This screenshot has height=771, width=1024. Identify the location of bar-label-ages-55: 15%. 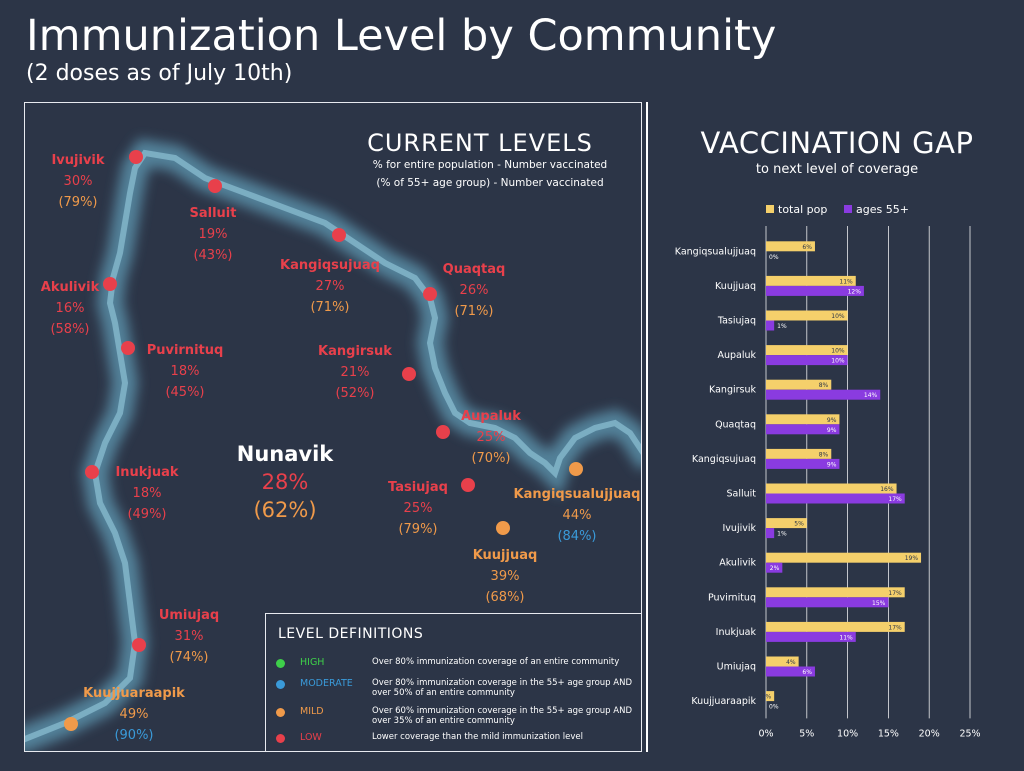
(879, 603).